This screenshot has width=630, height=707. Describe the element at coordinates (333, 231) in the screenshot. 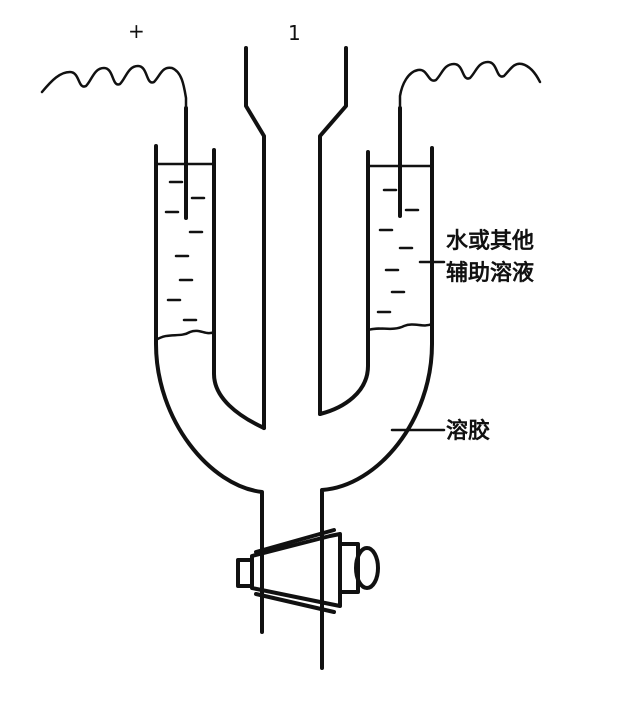

I see `central-tube-right-wall` at that location.